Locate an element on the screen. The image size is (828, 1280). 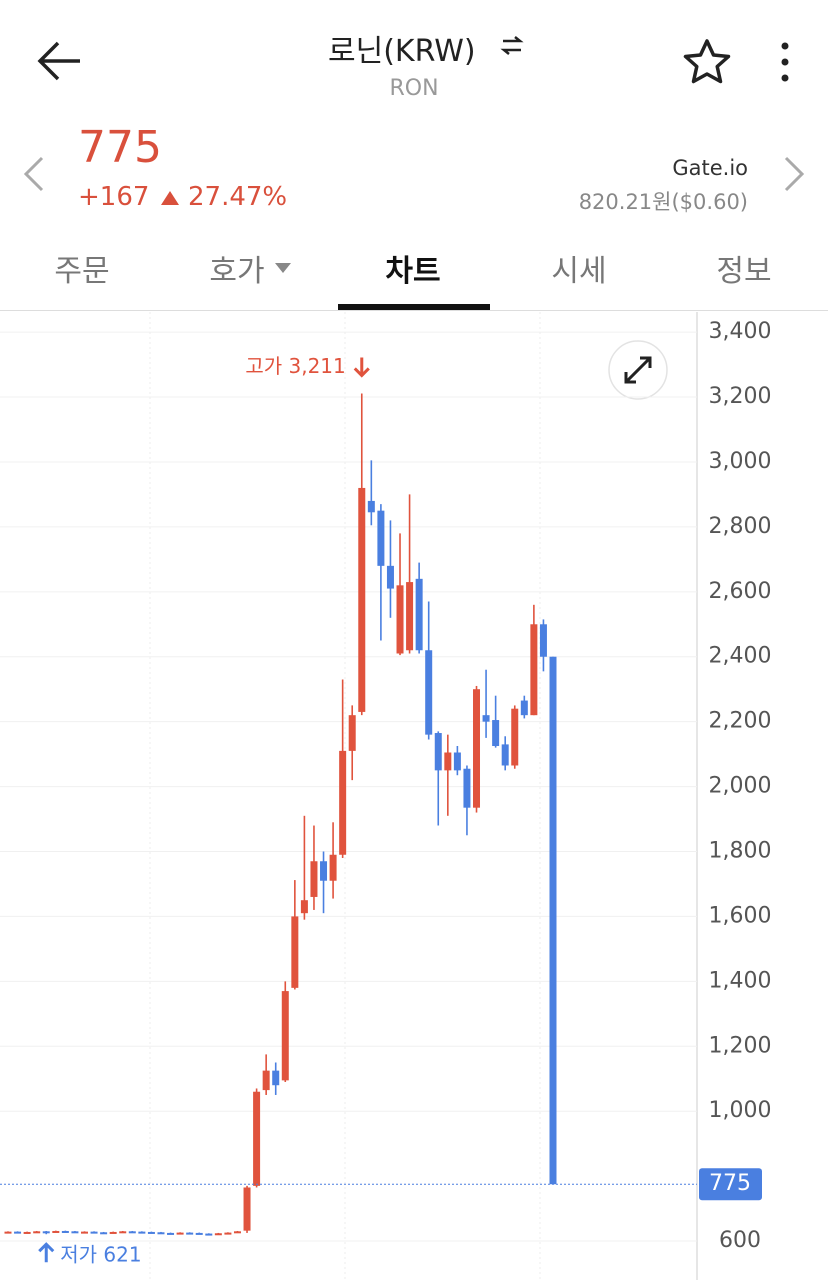
up-triangle is located at coordinates (170, 198).